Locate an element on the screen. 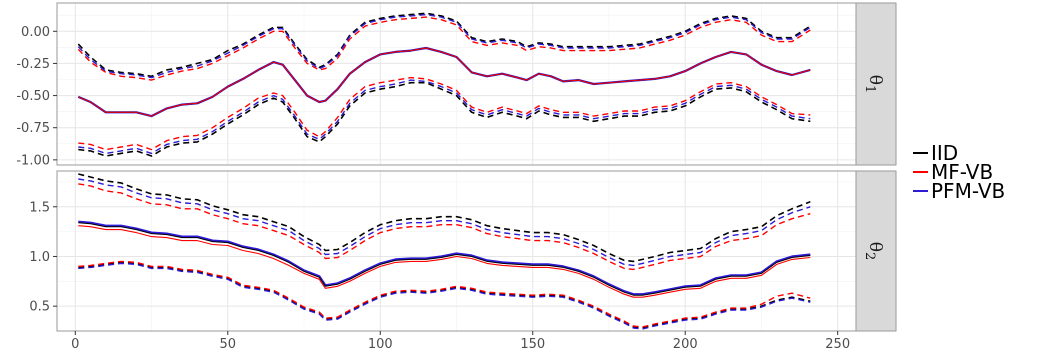 This screenshot has height=351, width=1040. panel-theta2-strip: θ2 is located at coordinates (876, 251).